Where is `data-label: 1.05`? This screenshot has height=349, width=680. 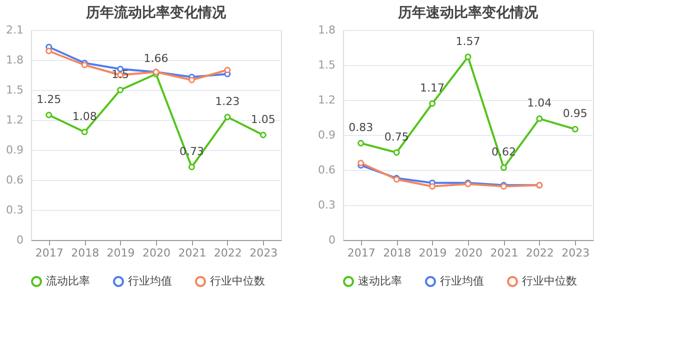
data-label: 1.05 is located at coordinates (263, 119).